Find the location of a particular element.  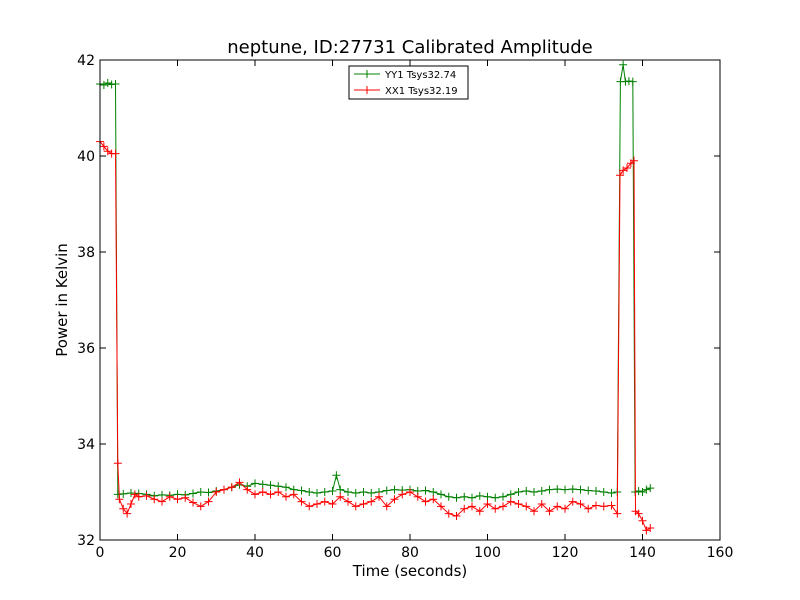

x-tick-label: 80 is located at coordinates (410, 553).